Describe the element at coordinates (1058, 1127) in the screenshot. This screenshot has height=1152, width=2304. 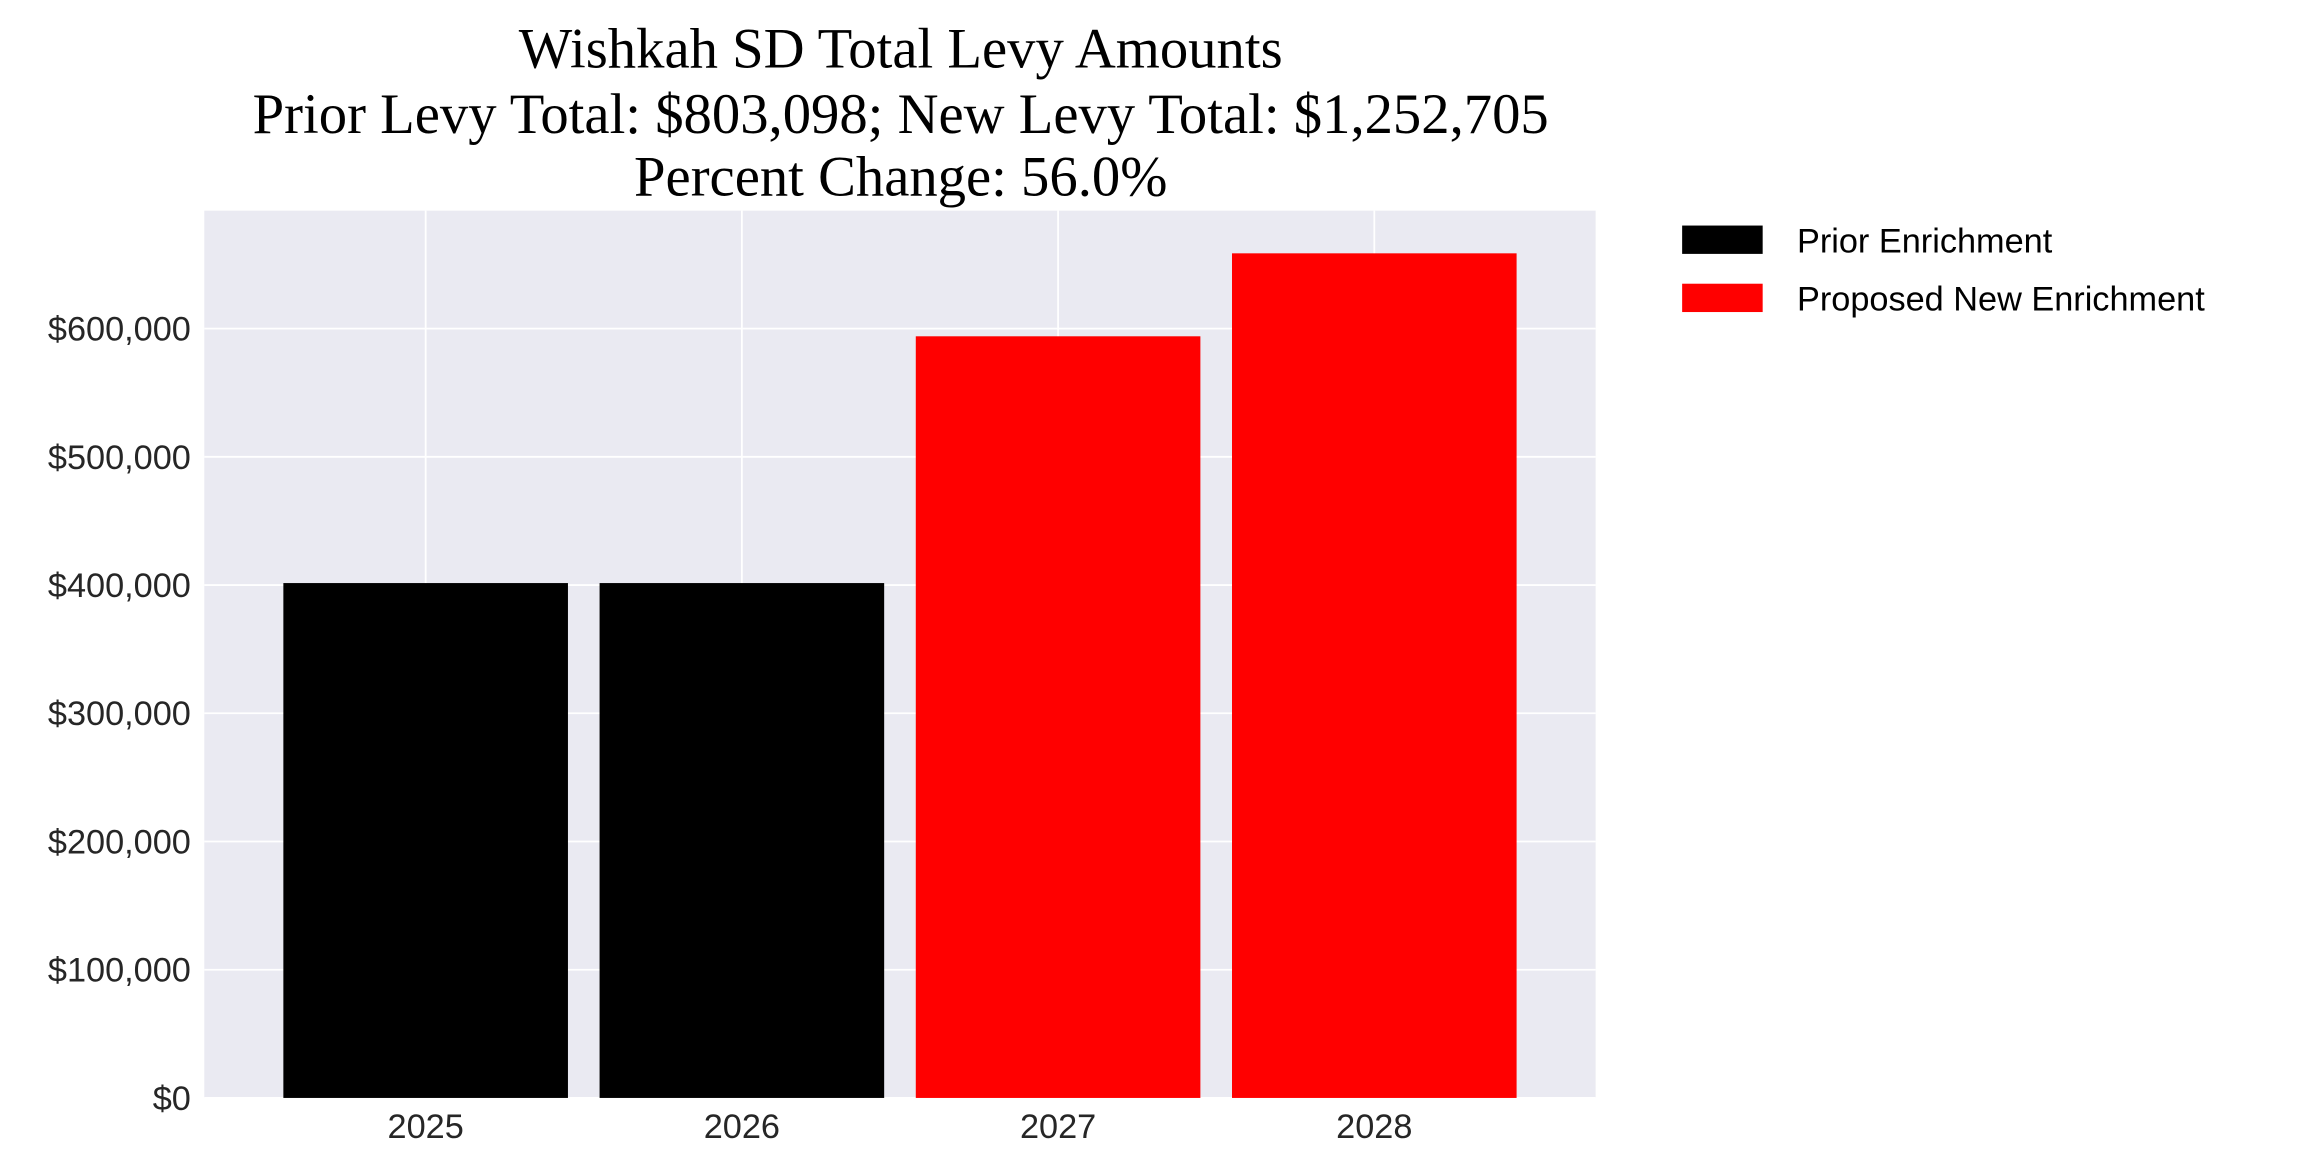
I see `x-tick-label: 2027` at that location.